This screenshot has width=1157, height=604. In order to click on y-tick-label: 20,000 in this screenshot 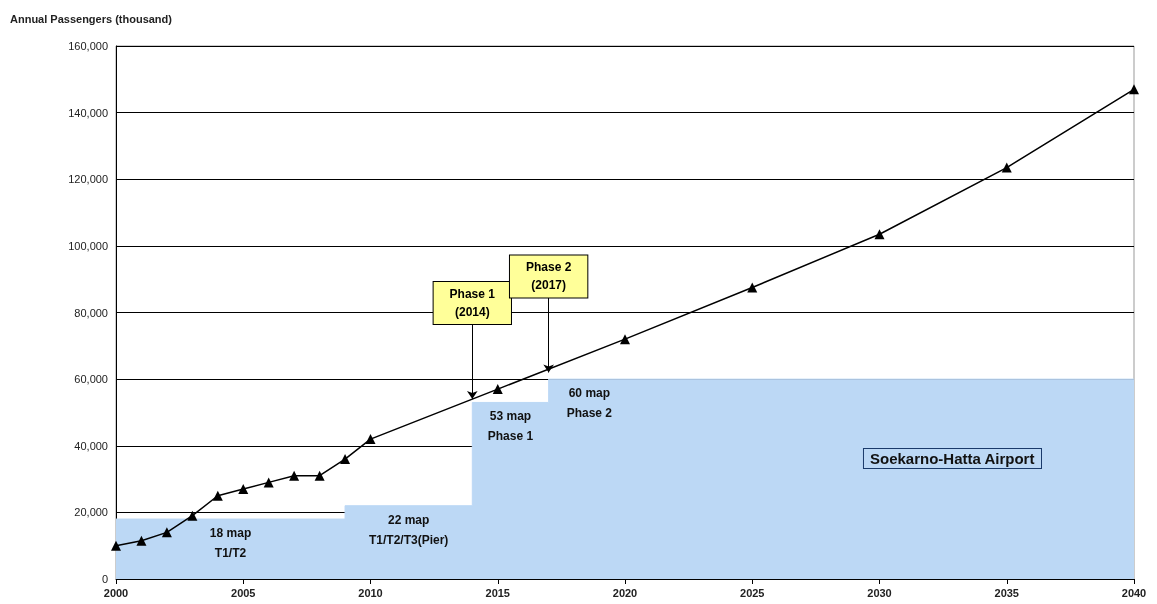, I will do `click(91, 512)`.